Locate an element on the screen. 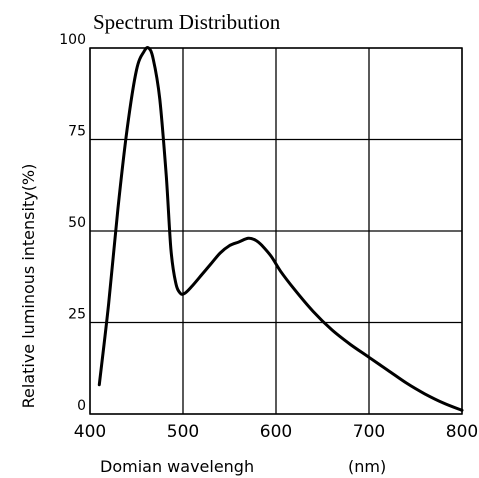 This screenshot has height=478, width=479. y-tick-label: 50 is located at coordinates (77, 223).